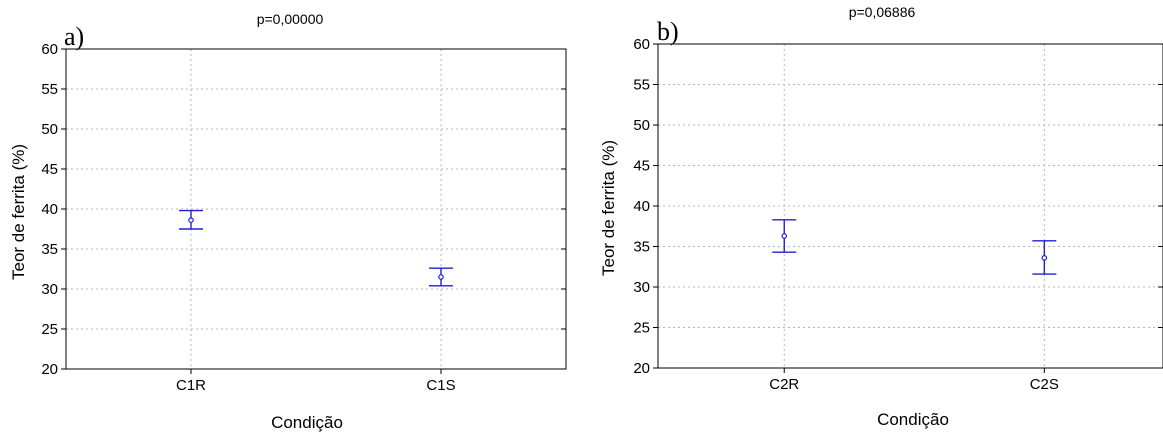 The image size is (1163, 432). I want to click on x-tick-label: C1S, so click(440, 385).